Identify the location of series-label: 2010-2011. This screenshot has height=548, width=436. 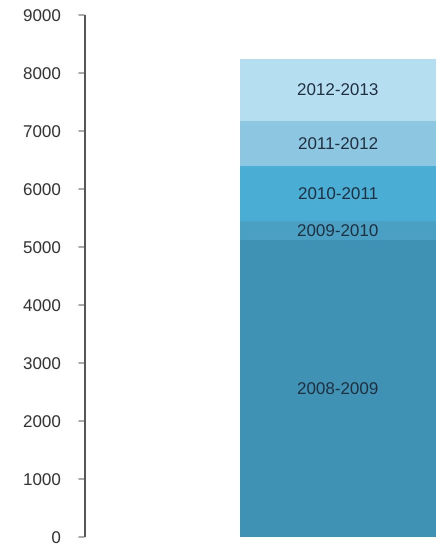
(338, 193).